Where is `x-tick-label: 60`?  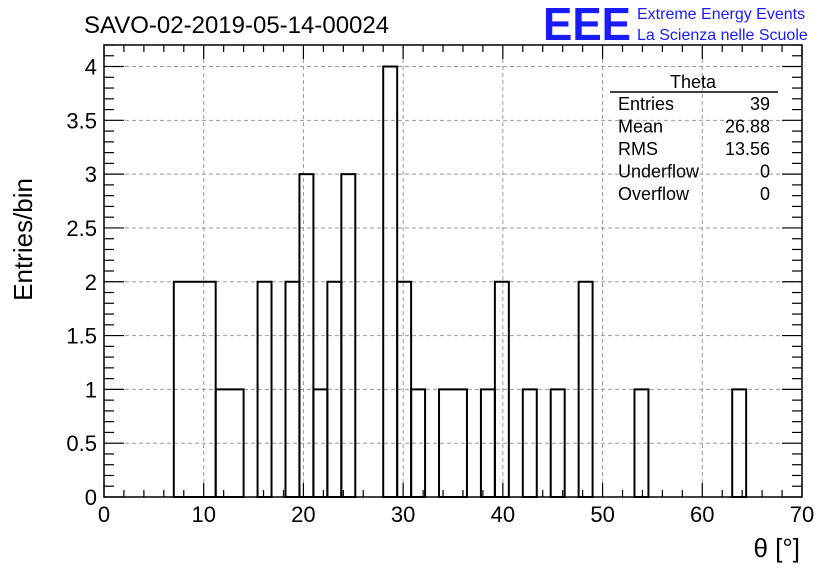 x-tick-label: 60 is located at coordinates (702, 514).